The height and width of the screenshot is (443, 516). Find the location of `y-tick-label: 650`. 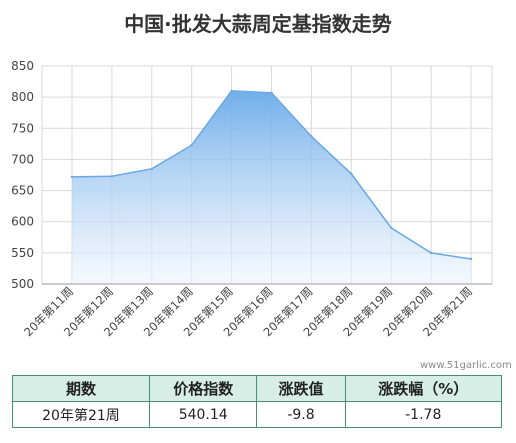

y-tick-label: 650 is located at coordinates (22, 191).